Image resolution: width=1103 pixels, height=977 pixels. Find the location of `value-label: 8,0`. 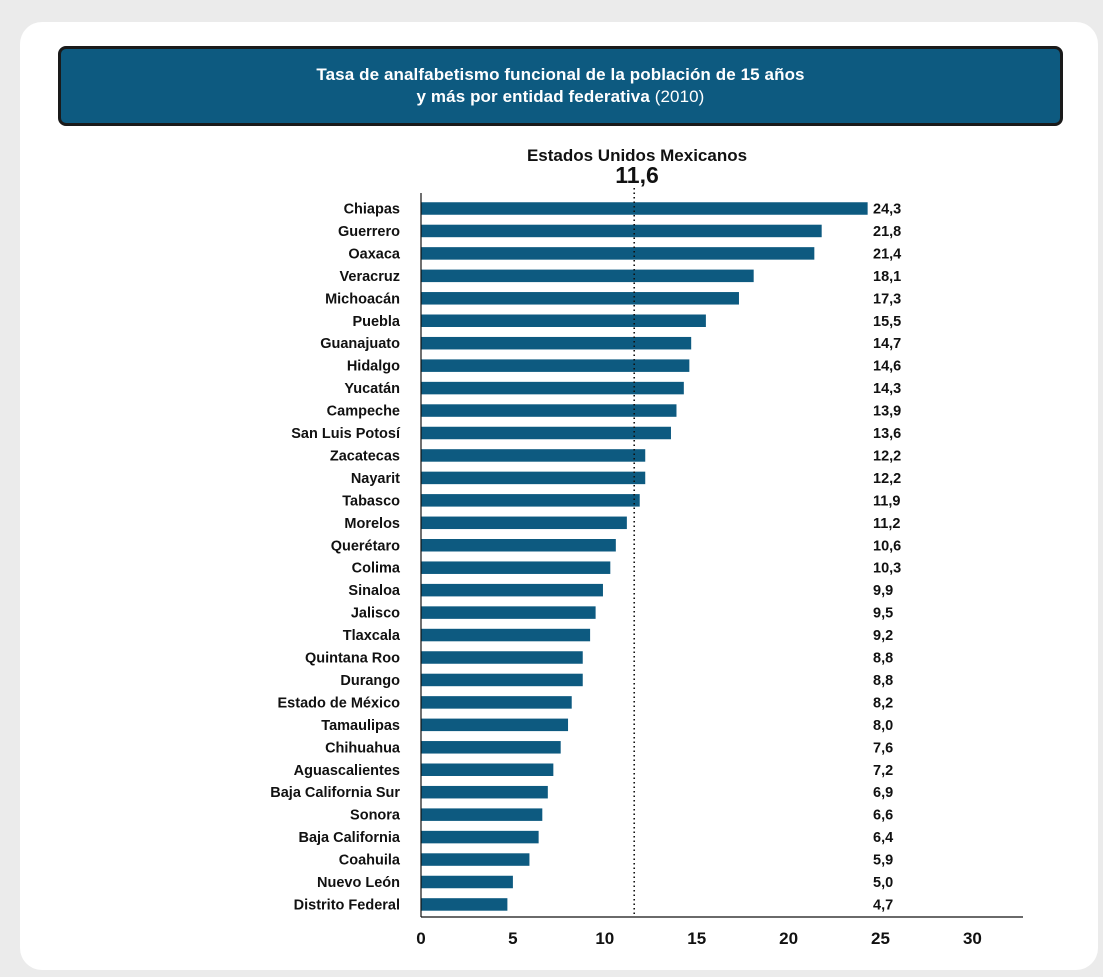

value-label: 8,0 is located at coordinates (883, 726).